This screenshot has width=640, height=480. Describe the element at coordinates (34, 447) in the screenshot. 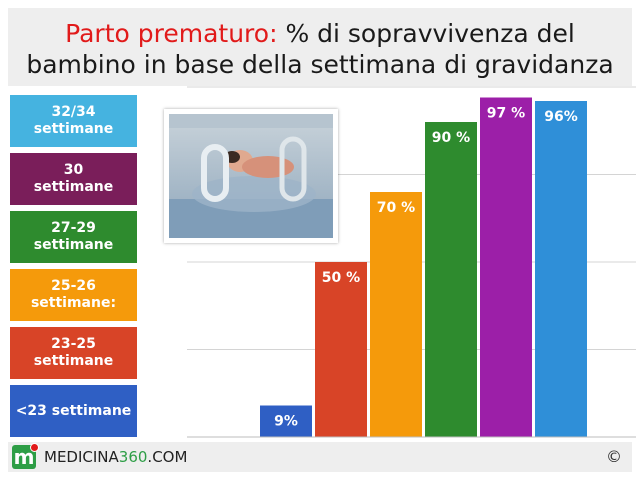

I see `logo-dot-icon` at that location.